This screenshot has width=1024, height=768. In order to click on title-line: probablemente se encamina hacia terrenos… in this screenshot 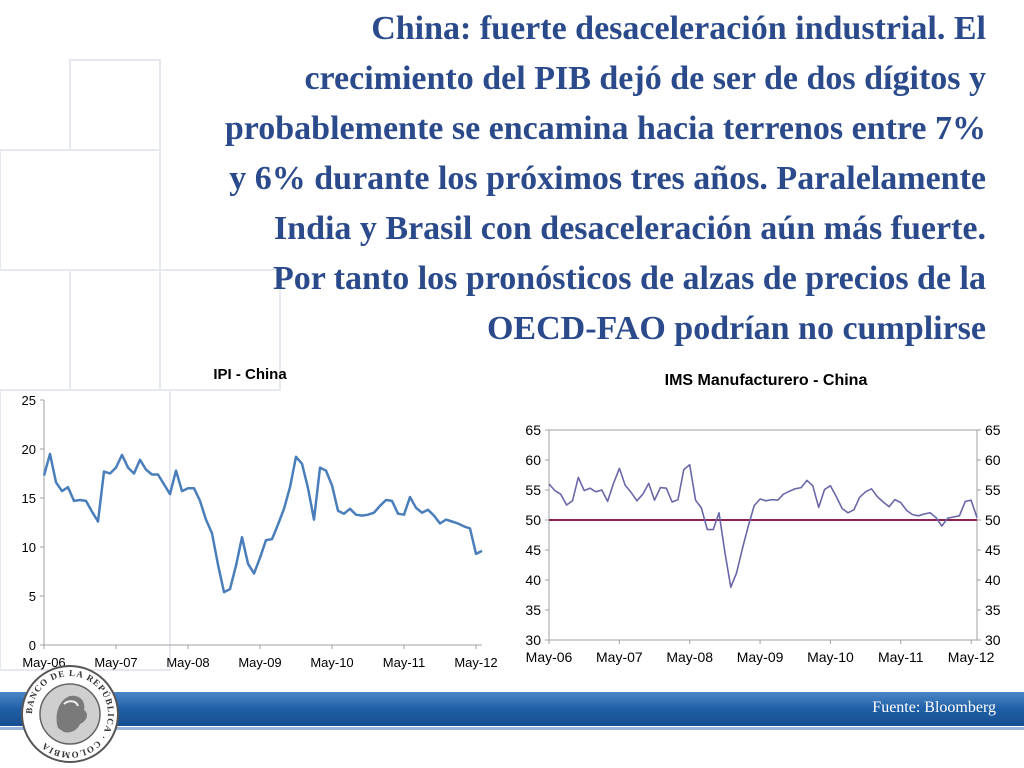, I will do `click(605, 128)`.